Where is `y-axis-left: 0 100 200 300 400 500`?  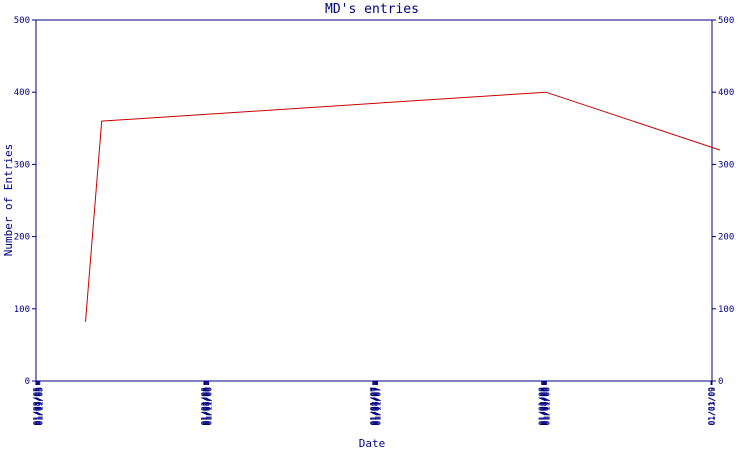 y-axis-left: 0 100 200 300 400 500 is located at coordinates (25, 201).